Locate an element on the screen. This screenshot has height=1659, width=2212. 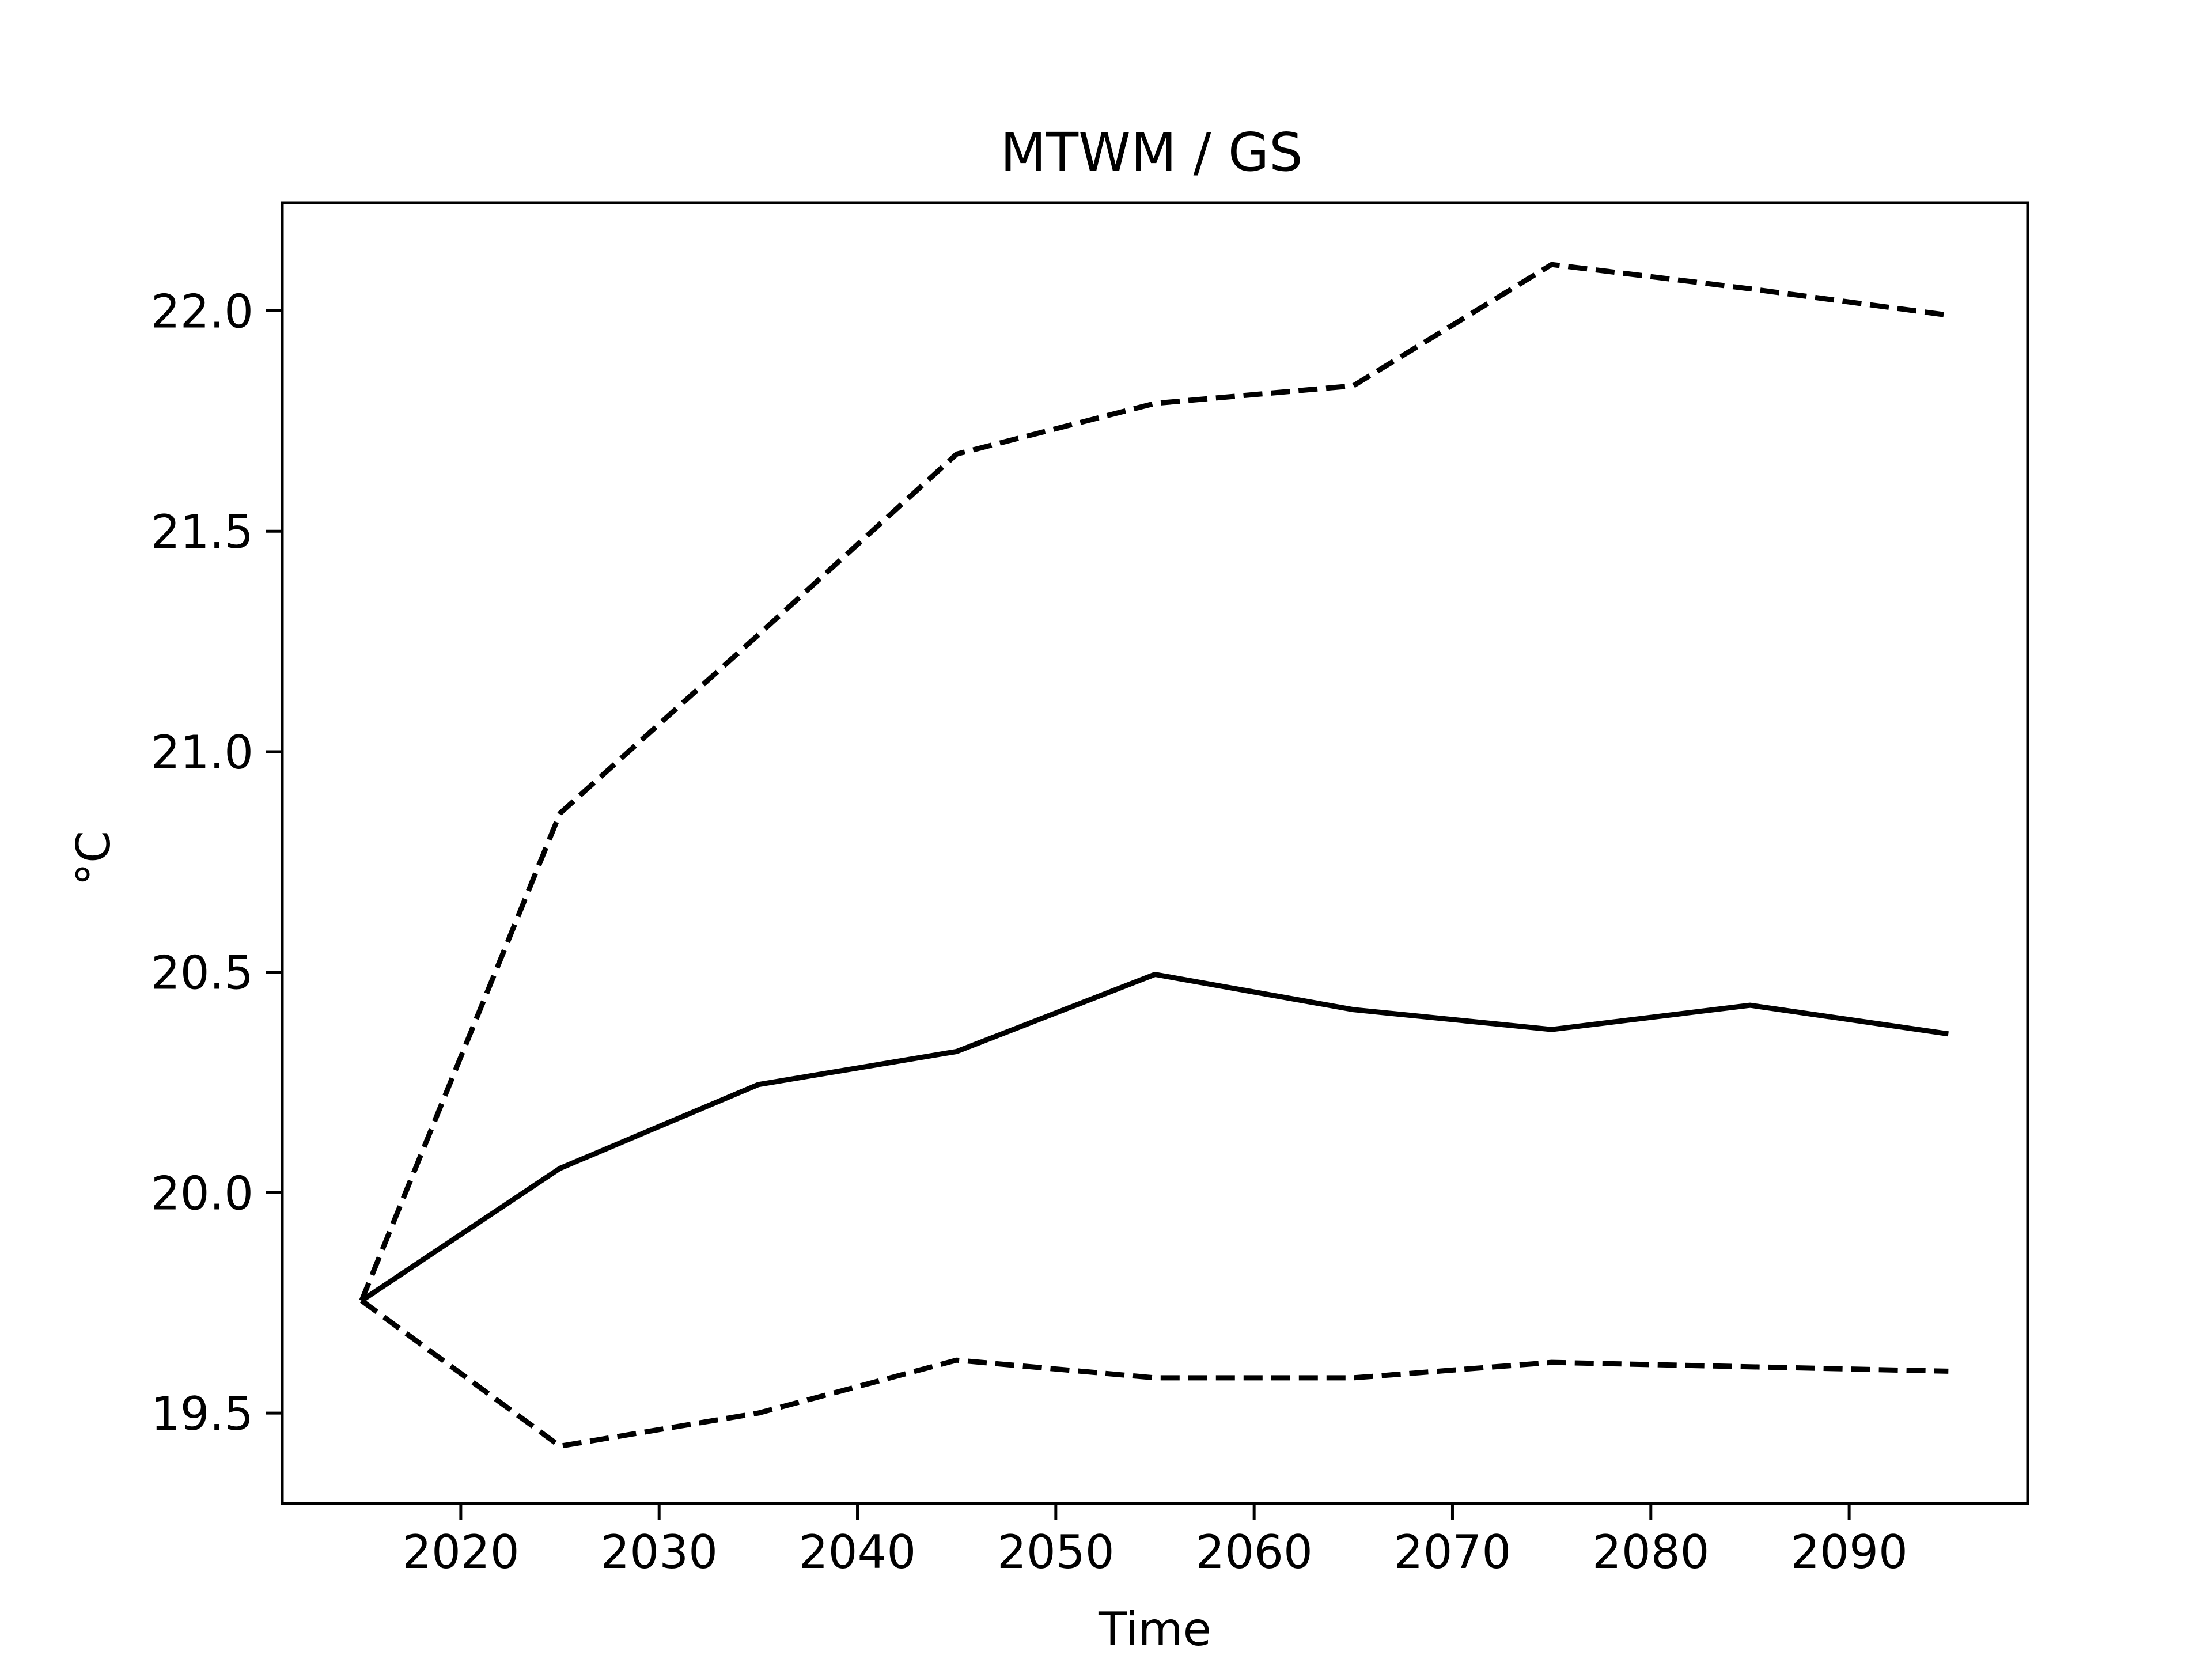
x-tick-label: 2060 is located at coordinates (1254, 1552).